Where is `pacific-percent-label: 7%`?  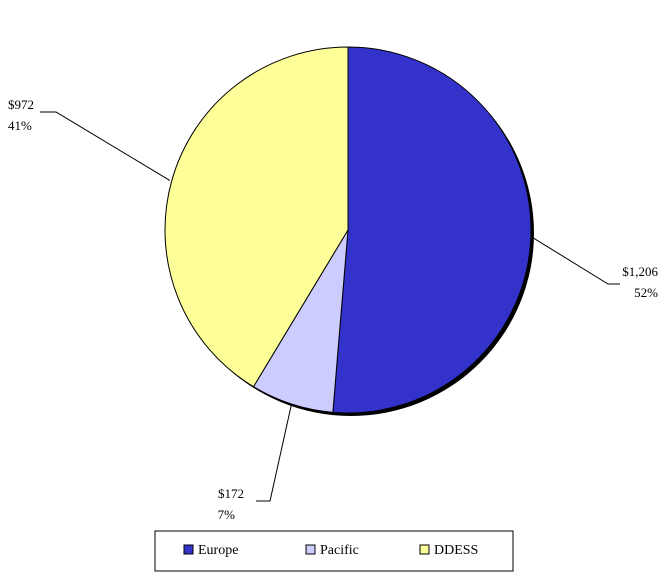
pacific-percent-label: 7% is located at coordinates (227, 514).